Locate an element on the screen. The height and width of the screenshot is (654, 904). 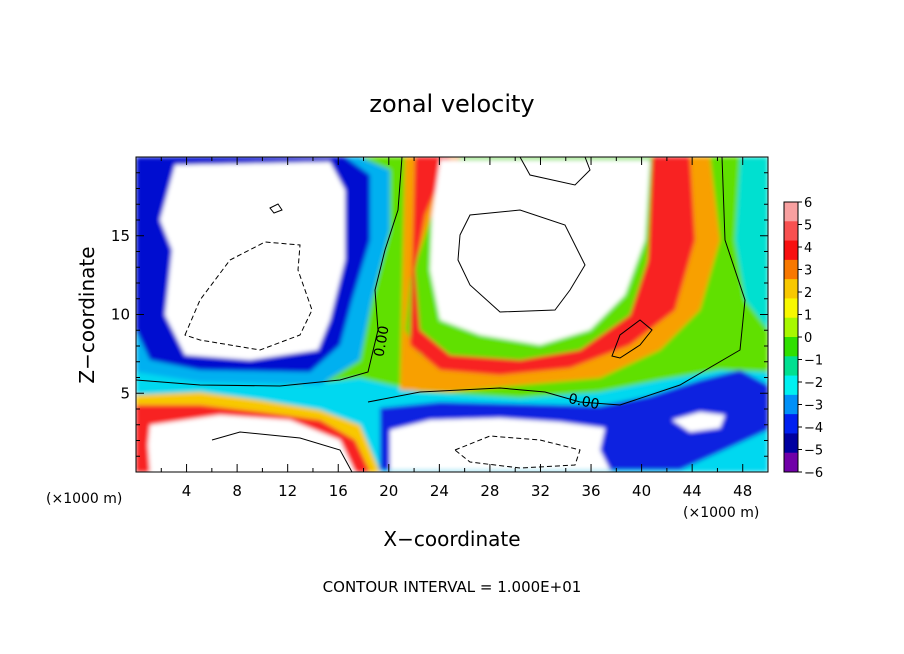
x-unit-right: (×1000 m) is located at coordinates (721, 513).